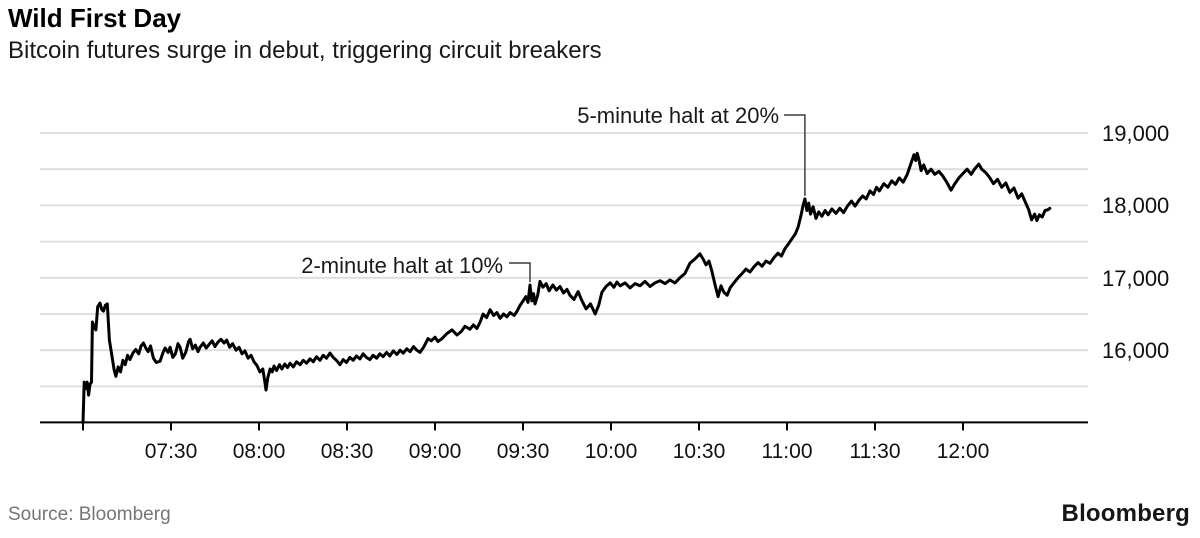 This screenshot has width=1200, height=538. What do you see at coordinates (963, 451) in the screenshot?
I see `x-axis-label-1200: 12:00` at bounding box center [963, 451].